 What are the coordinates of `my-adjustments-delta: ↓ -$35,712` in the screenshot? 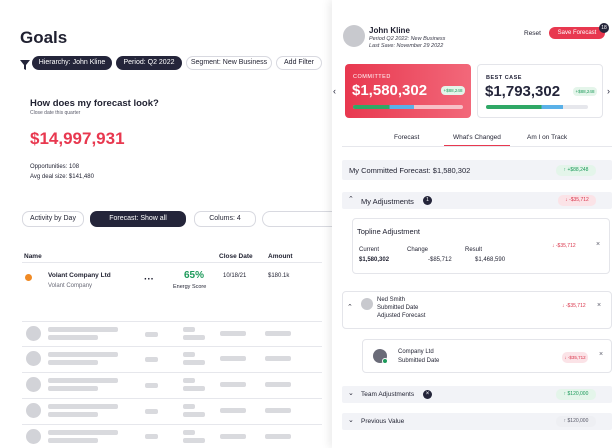 It's located at (577, 200).